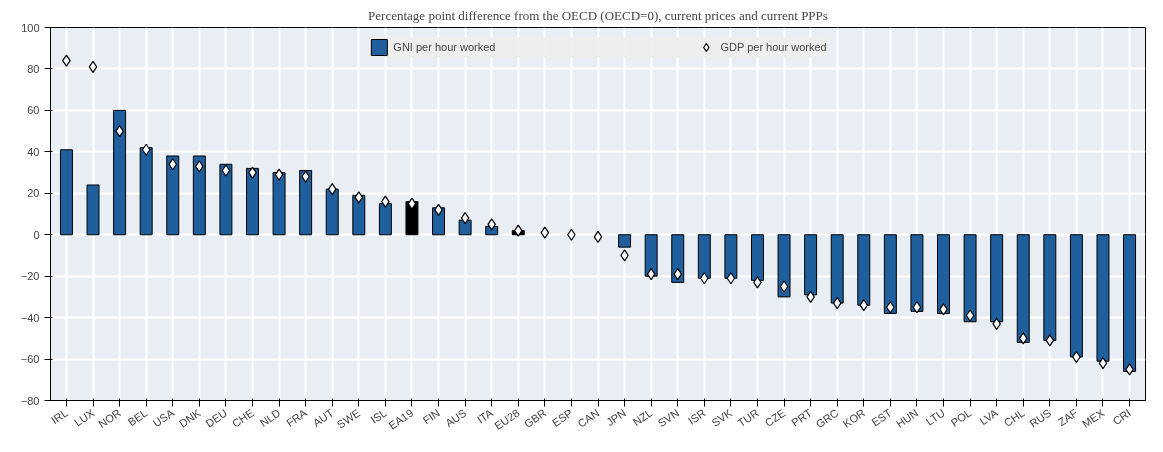 This screenshot has width=1163, height=452. I want to click on x-tick-label: JPN, so click(616, 417).